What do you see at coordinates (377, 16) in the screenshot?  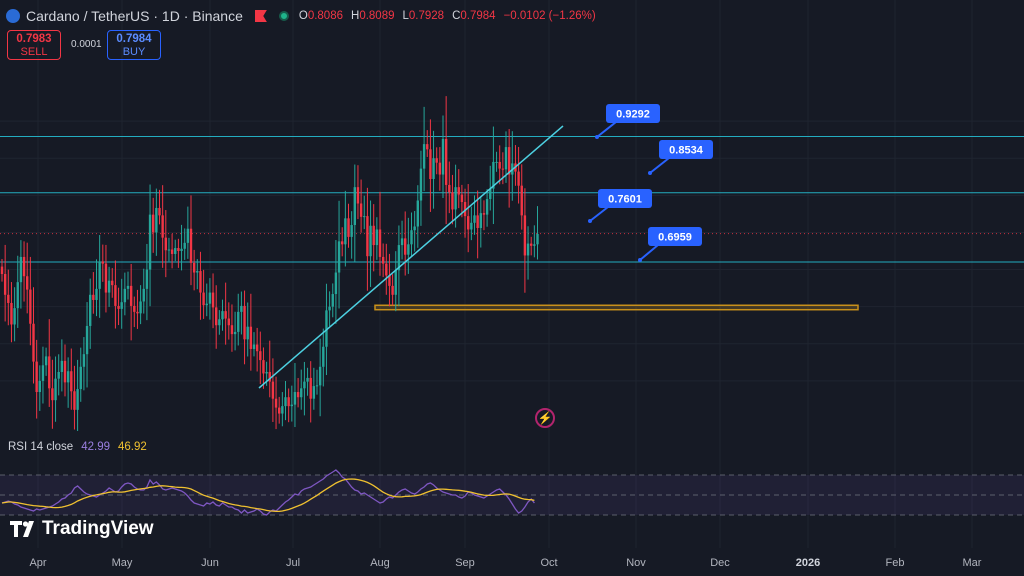 I see `high-value: 0.8089` at bounding box center [377, 16].